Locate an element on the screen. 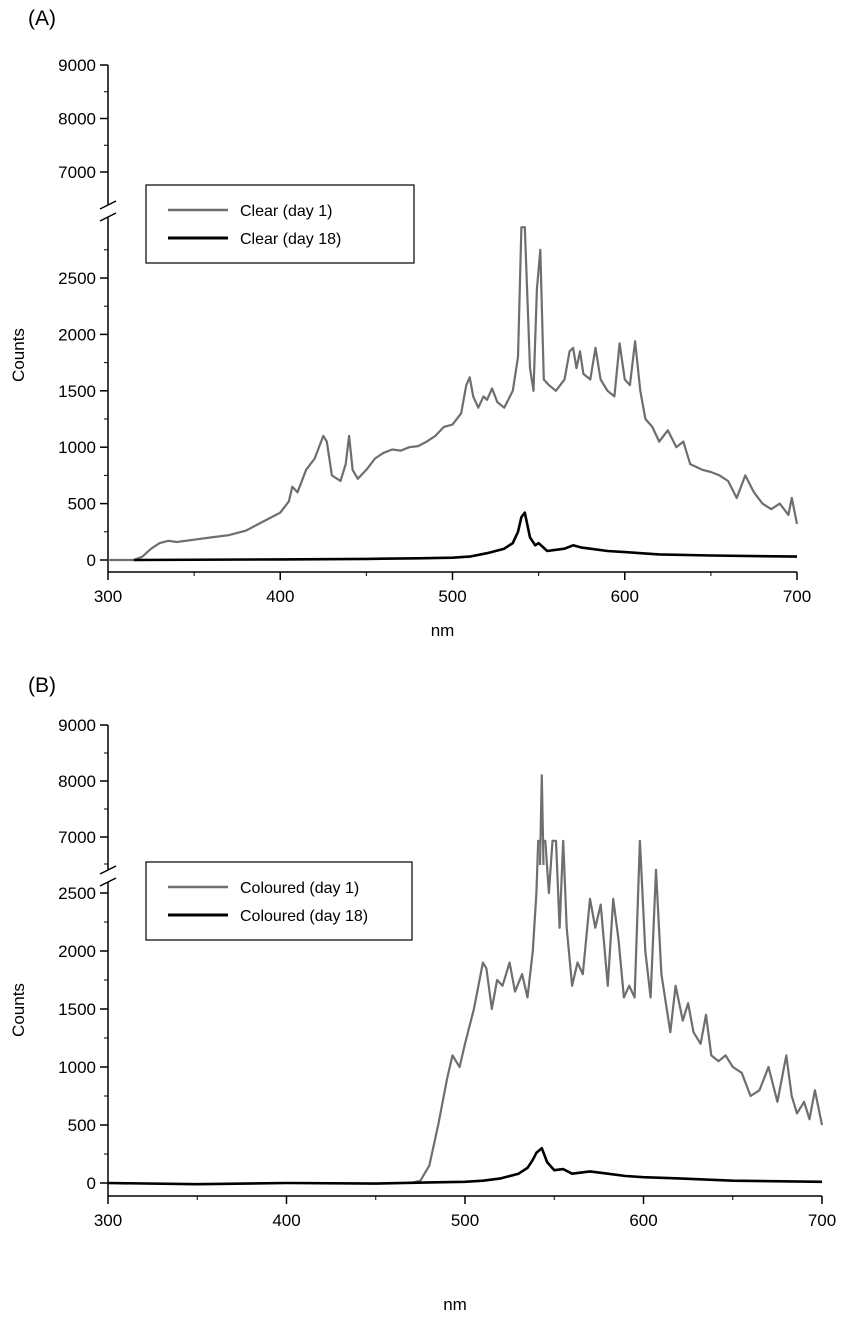 The height and width of the screenshot is (1321, 841). legend: Clear (day 1) Clear (day 18) is located at coordinates (280, 224).